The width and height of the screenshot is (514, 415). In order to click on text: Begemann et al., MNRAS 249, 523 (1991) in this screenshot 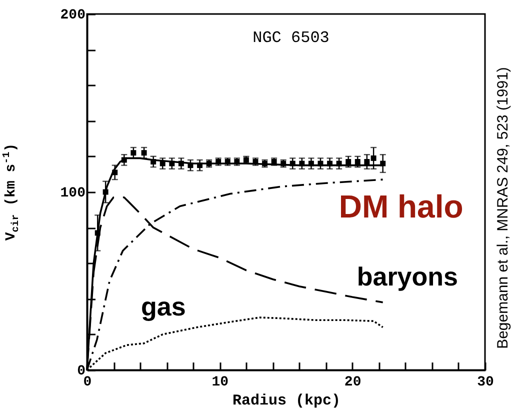, I will do `click(503, 208)`.